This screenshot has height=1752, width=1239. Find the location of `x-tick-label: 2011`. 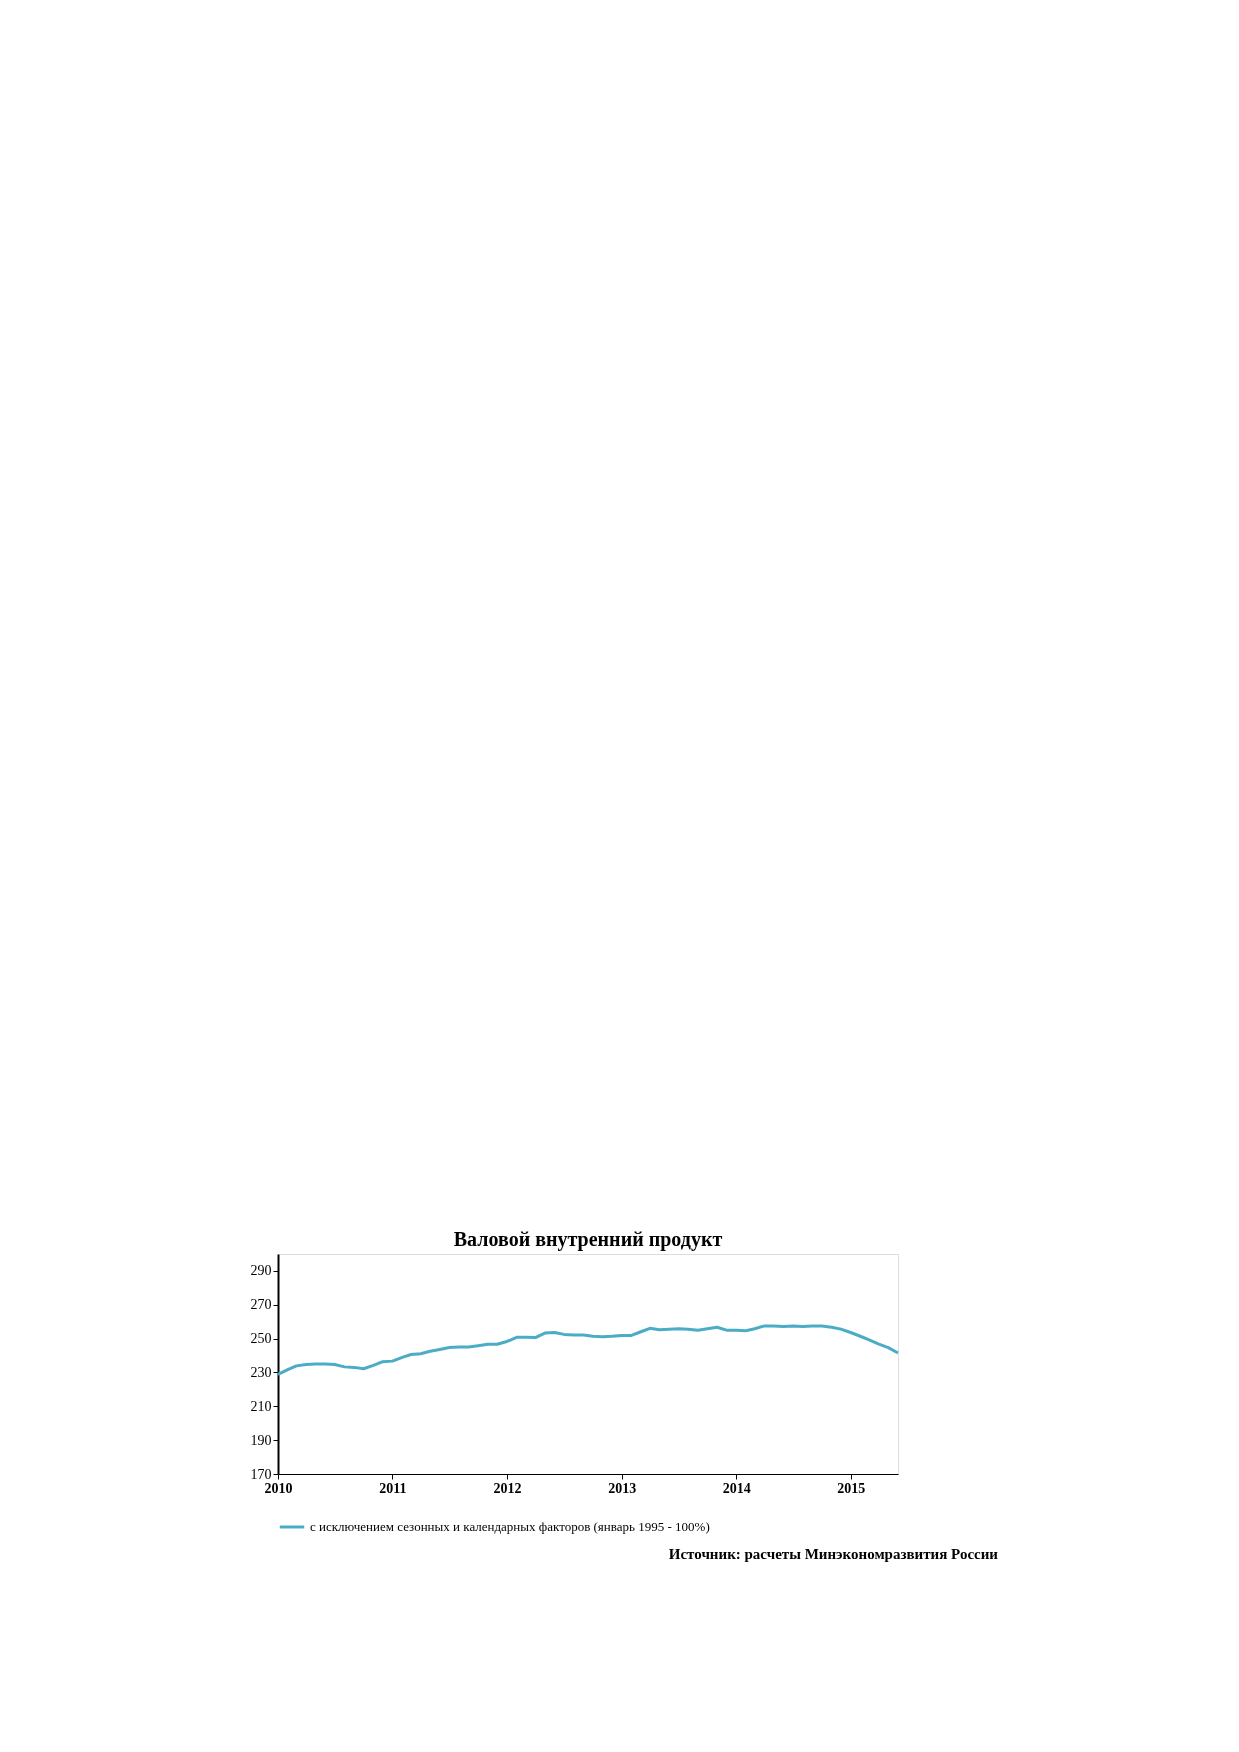

x-tick-label: 2011 is located at coordinates (393, 1488).